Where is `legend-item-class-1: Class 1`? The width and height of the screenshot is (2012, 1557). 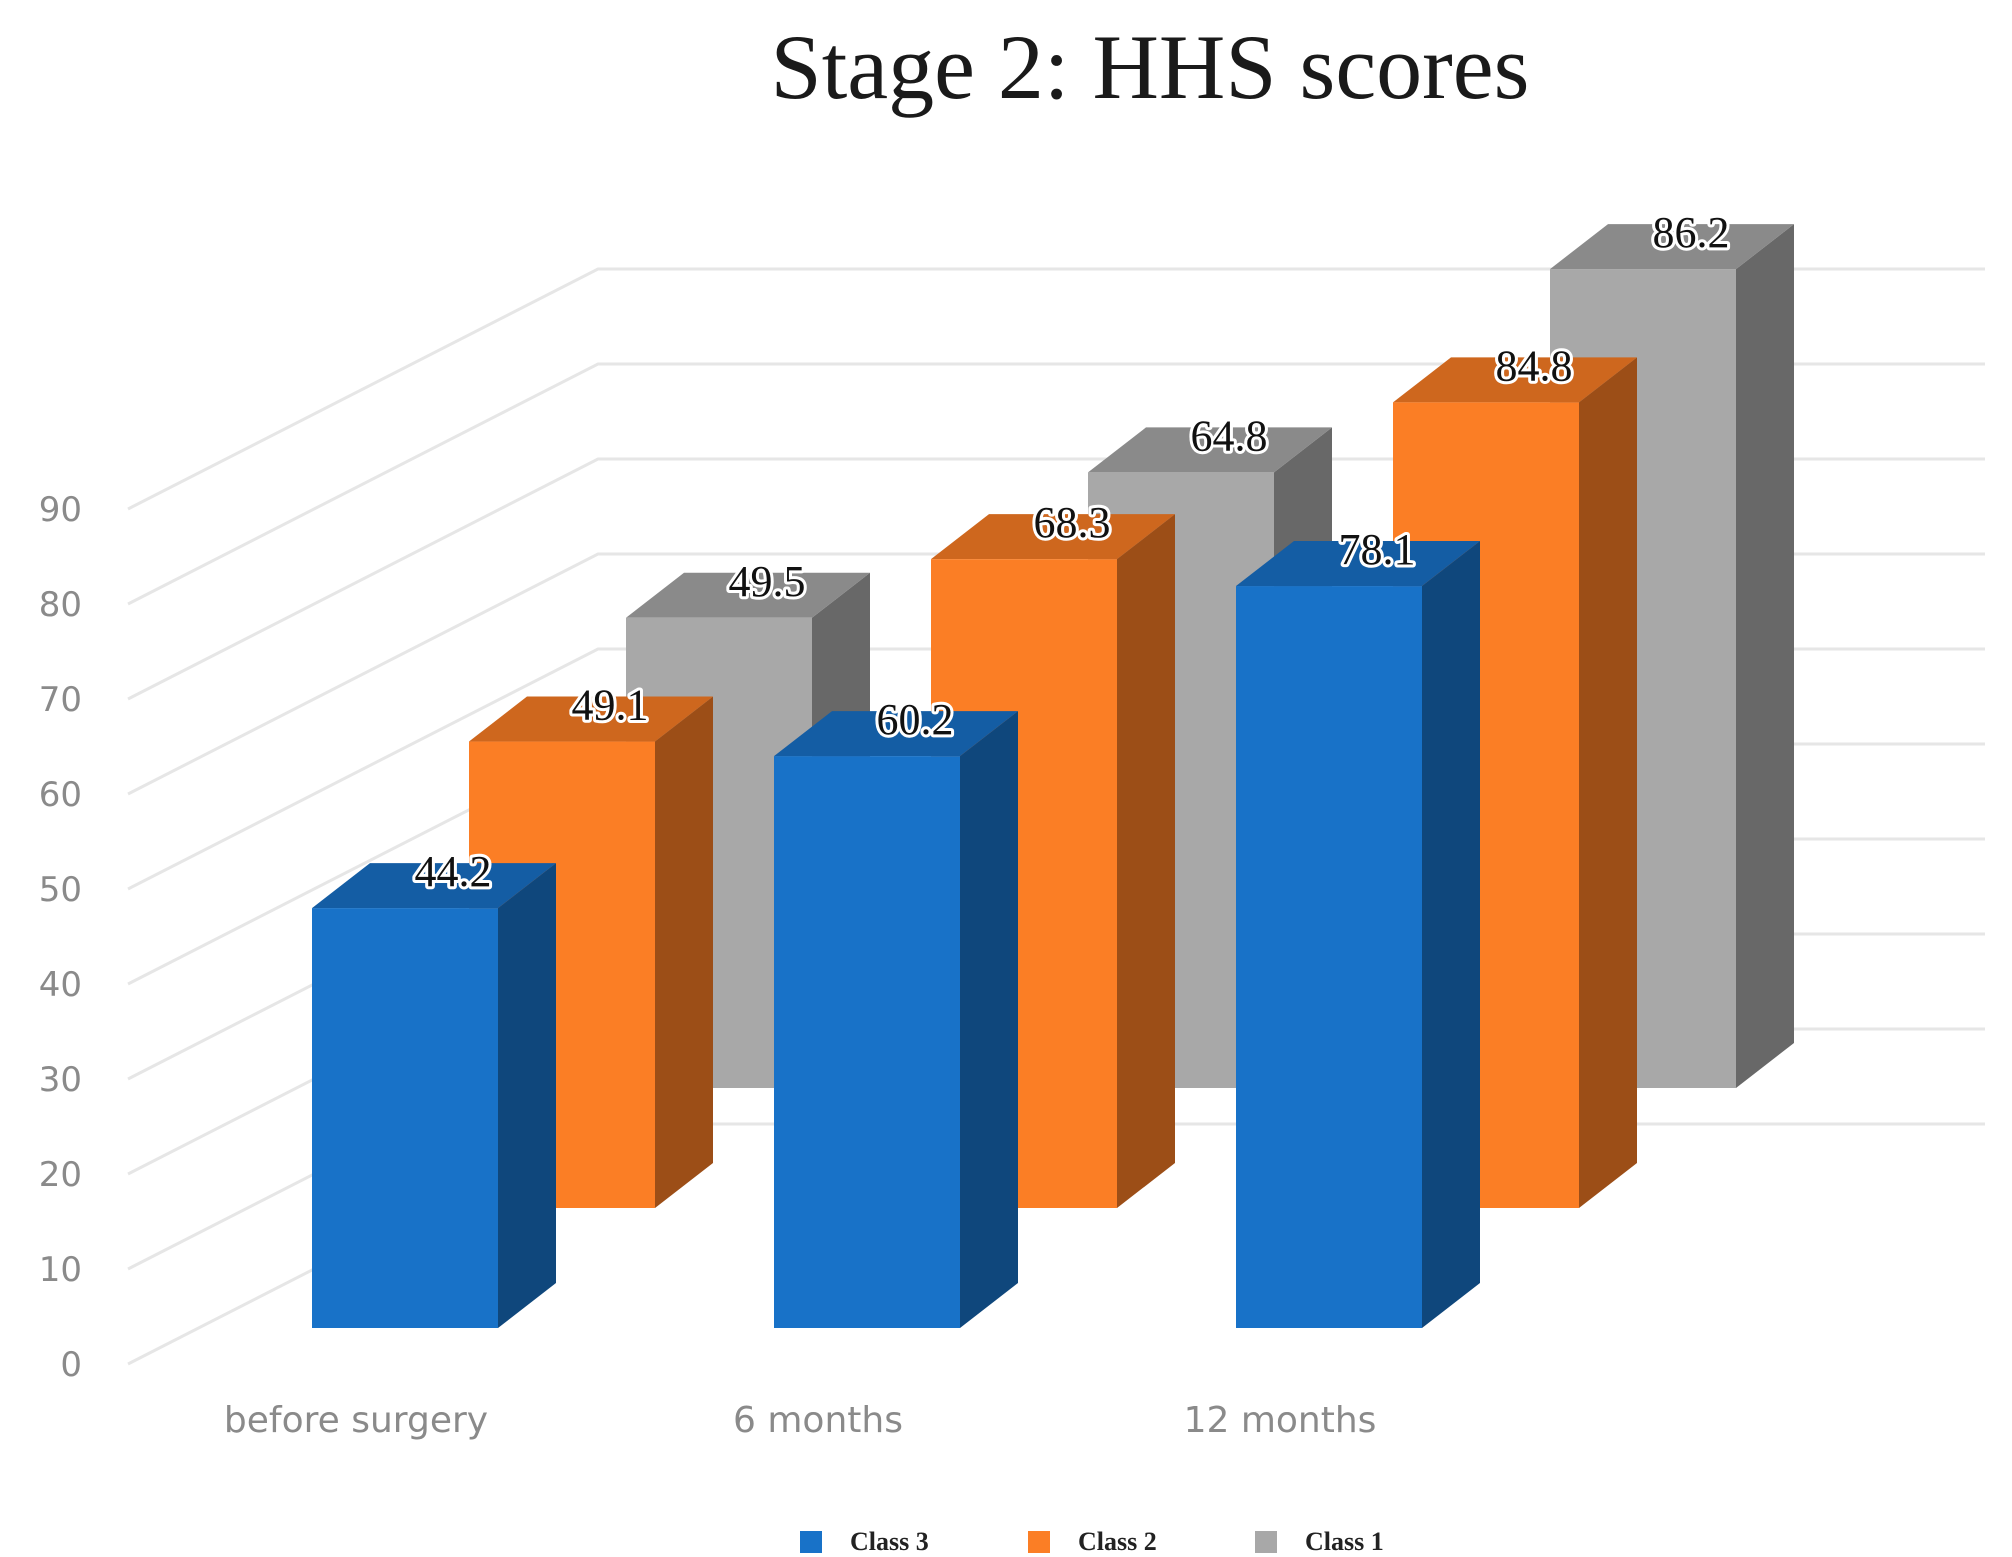 legend-item-class-1: Class 1 is located at coordinates (1319, 1541).